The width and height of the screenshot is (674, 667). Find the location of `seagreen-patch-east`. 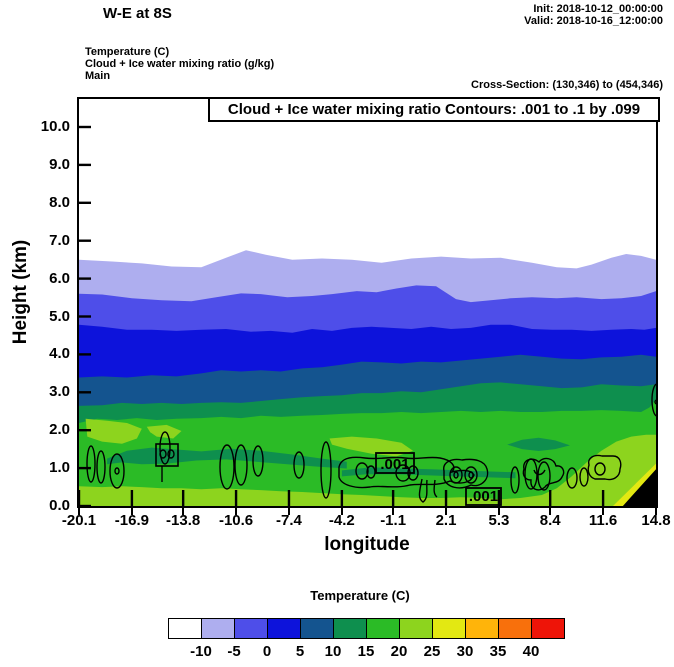

seagreen-patch-east is located at coordinates (538, 444).